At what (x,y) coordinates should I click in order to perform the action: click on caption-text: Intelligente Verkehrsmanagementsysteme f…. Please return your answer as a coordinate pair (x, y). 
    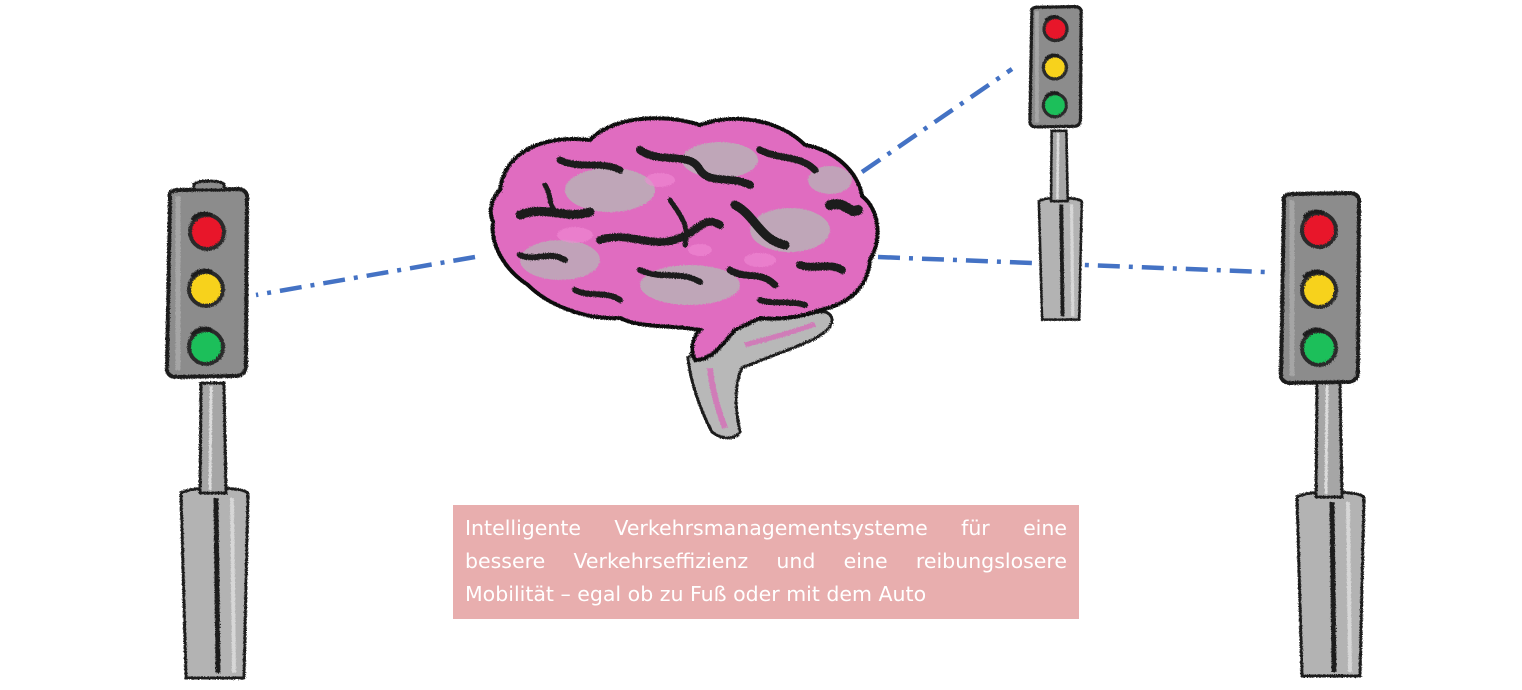
    Looking at the image, I should click on (766, 561).